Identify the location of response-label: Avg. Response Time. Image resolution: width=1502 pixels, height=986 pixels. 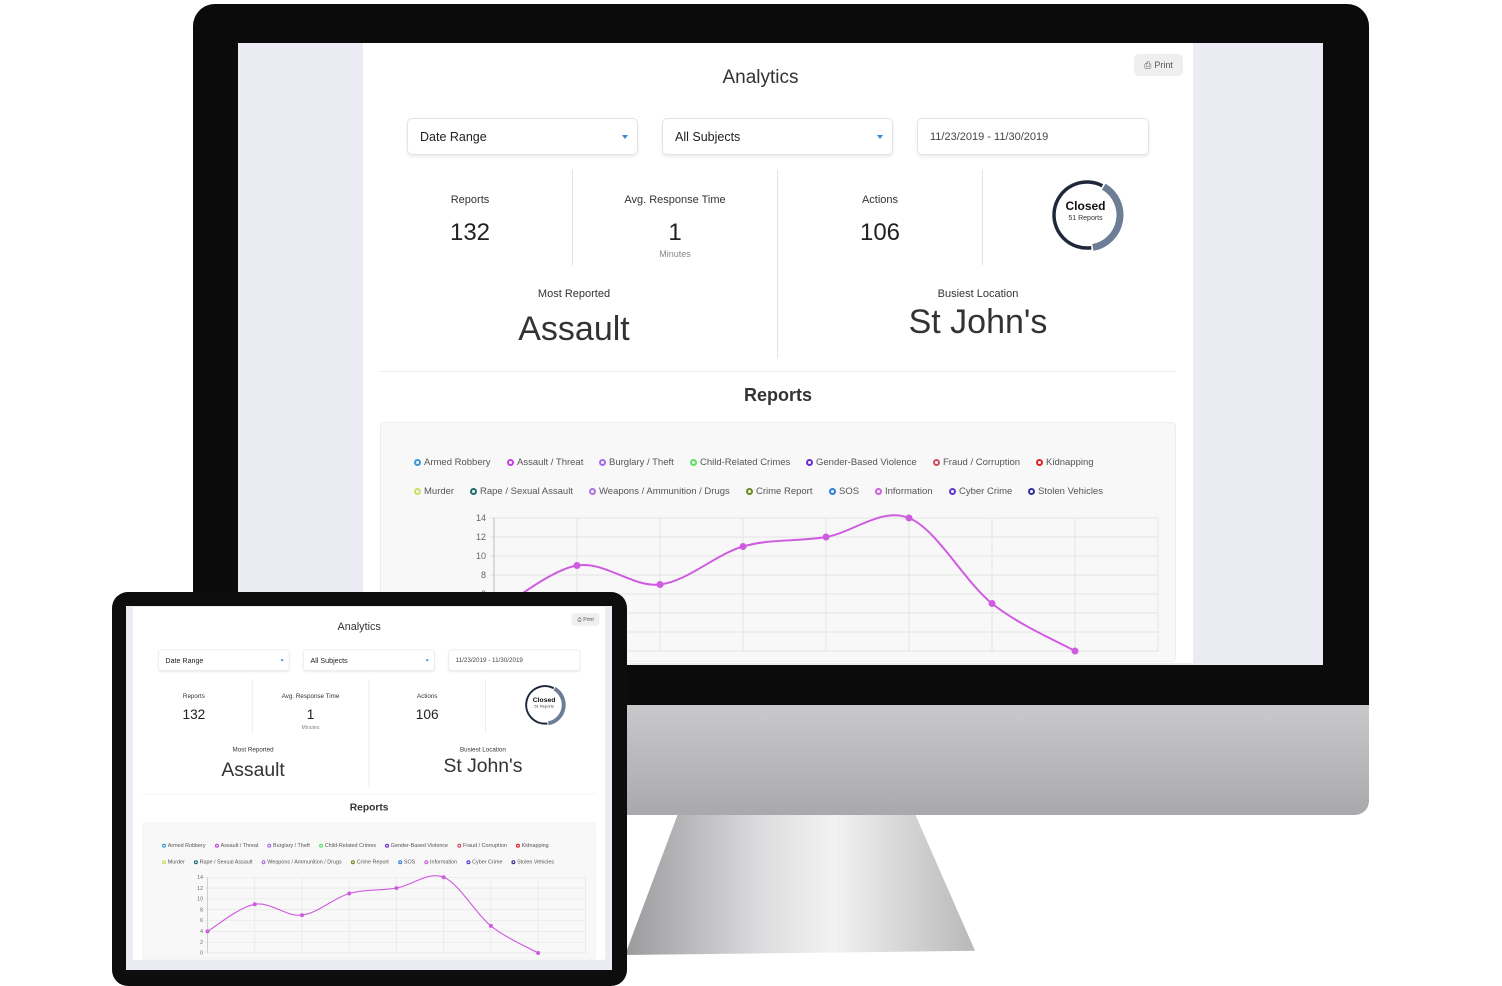
(310, 696).